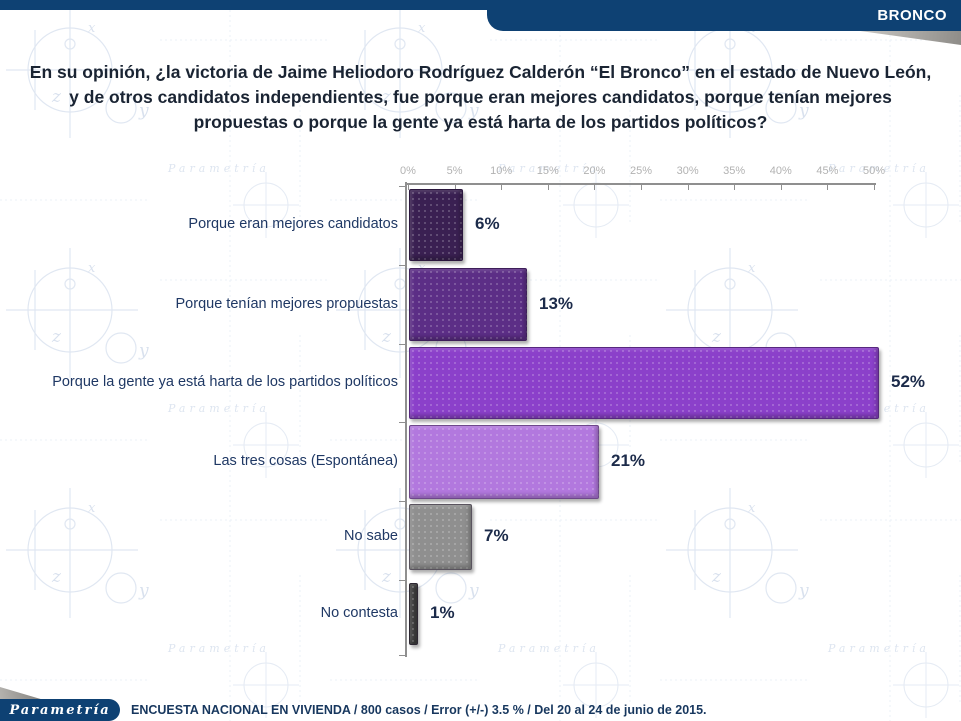 This screenshot has height=721, width=961. Describe the element at coordinates (293, 224) in the screenshot. I see `category-label: Porque eran mejores candidatos` at that location.